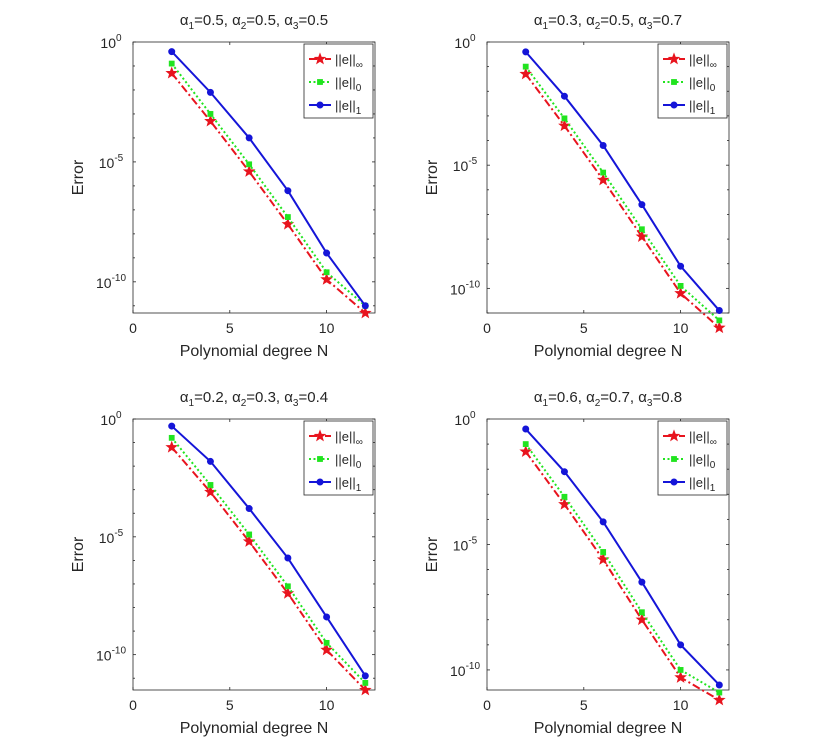 This screenshot has width=813, height=747. What do you see at coordinates (254, 399) in the screenshot?
I see `chart-title: α1=0.2, α2=0.3, α3=0.4` at bounding box center [254, 399].